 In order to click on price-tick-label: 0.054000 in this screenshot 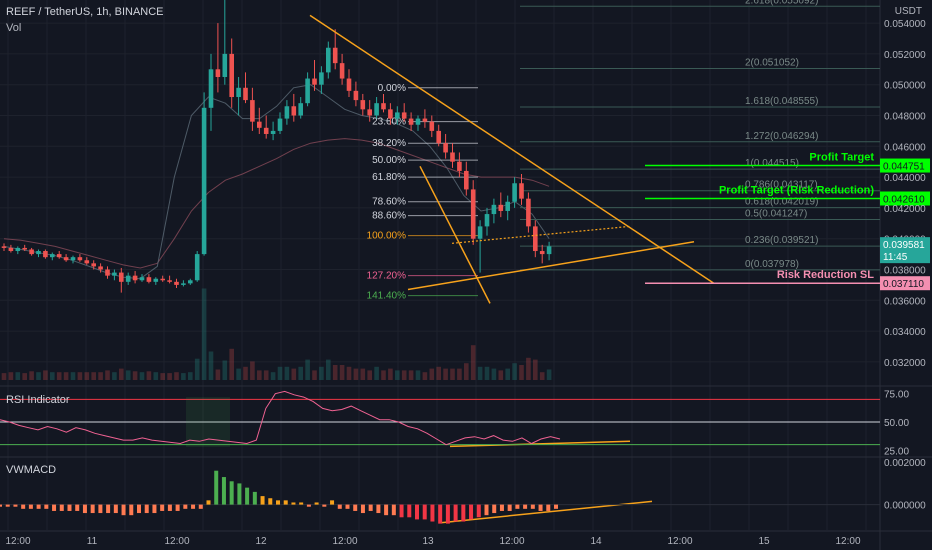, I will do `click(905, 24)`.